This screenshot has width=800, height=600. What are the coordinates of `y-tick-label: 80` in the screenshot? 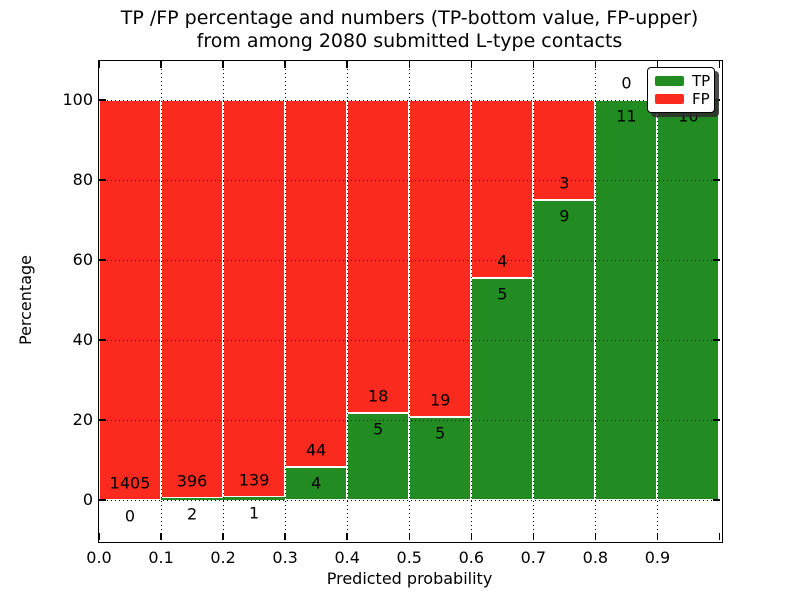 It's located at (82, 180).